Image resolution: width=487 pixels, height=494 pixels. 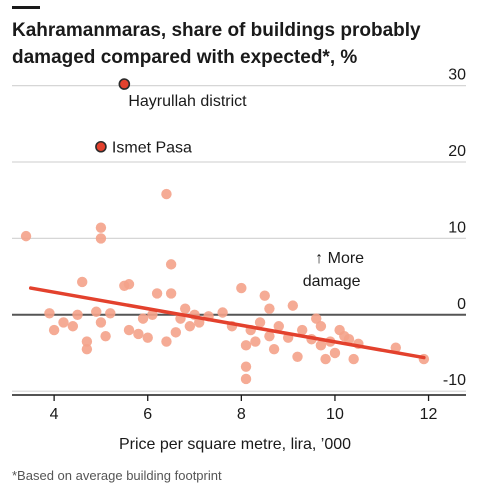 I want to click on trend-line-group, so click(x=227, y=323).